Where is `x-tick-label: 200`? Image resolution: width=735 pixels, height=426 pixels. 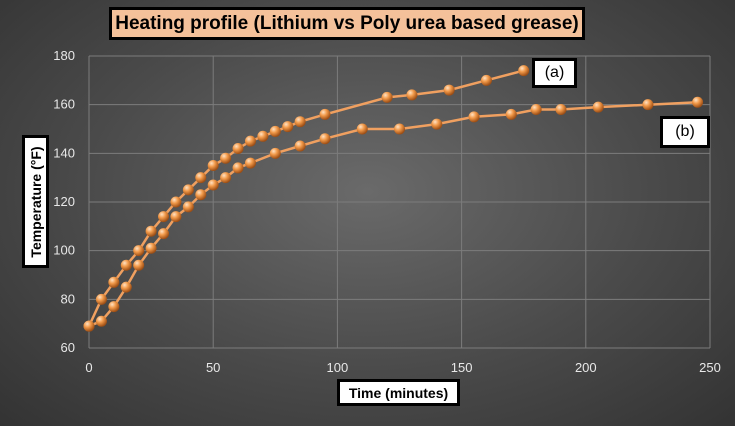 x-tick-label: 200 is located at coordinates (586, 367).